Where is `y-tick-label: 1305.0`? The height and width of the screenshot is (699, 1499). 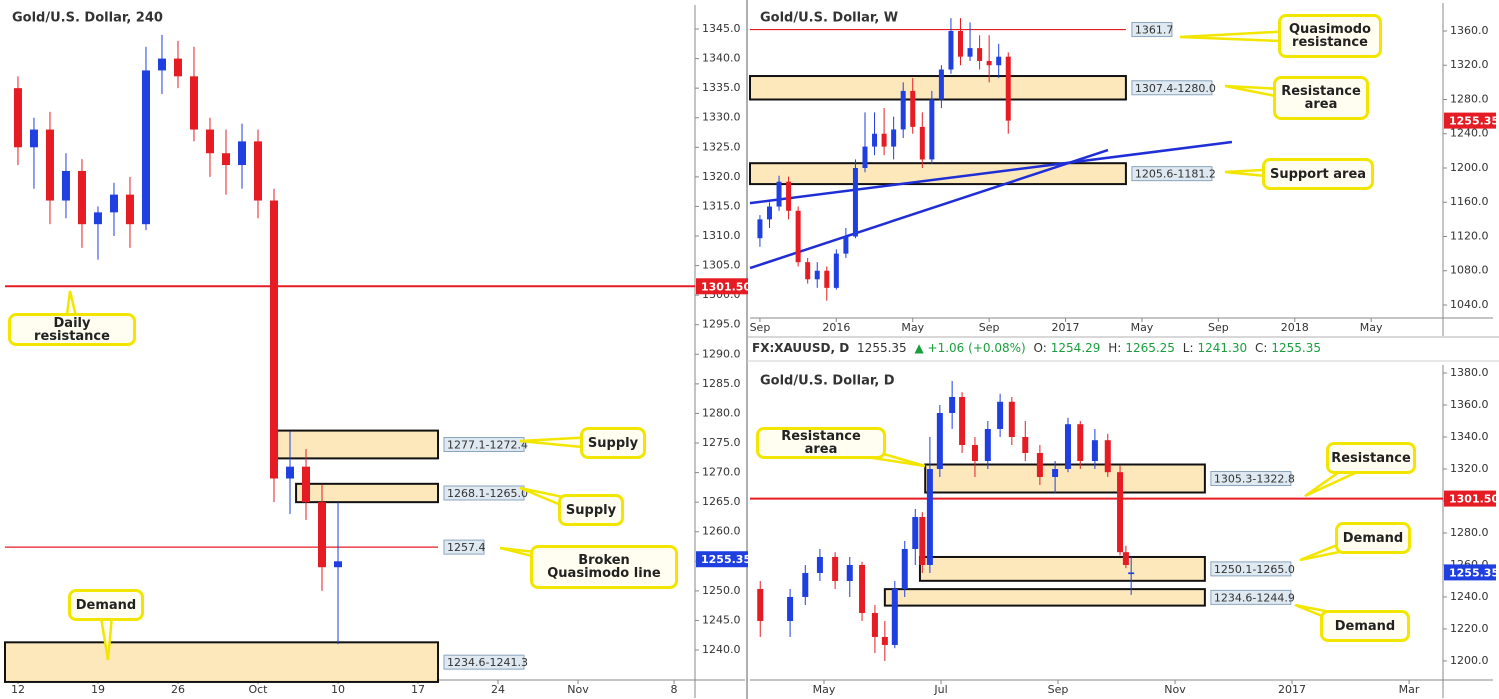
y-tick-label: 1305.0 is located at coordinates (721, 265).